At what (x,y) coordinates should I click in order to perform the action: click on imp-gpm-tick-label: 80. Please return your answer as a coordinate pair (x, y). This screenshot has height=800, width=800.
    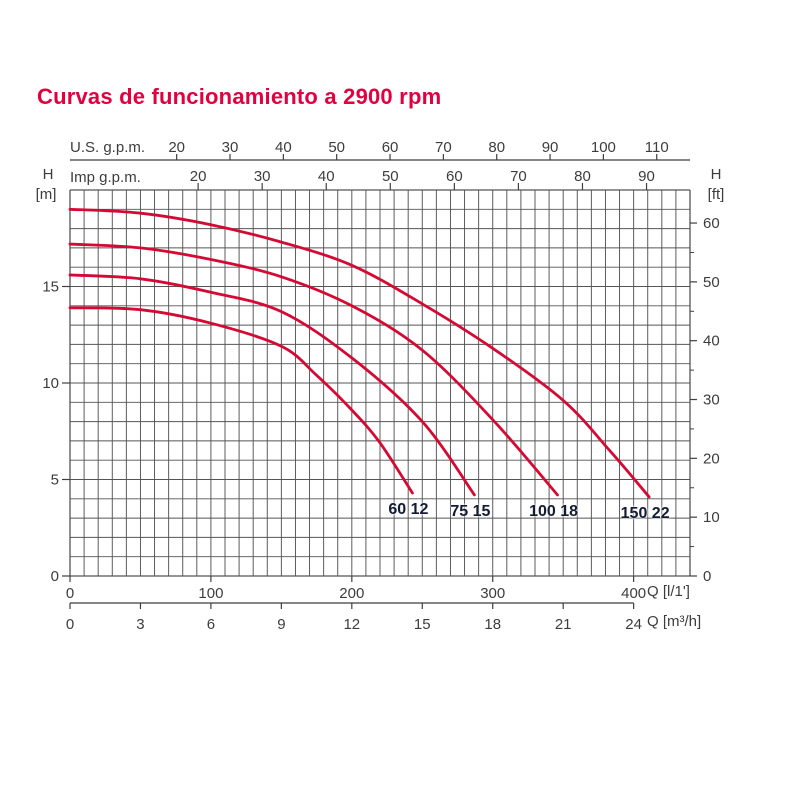
    Looking at the image, I should click on (582, 176).